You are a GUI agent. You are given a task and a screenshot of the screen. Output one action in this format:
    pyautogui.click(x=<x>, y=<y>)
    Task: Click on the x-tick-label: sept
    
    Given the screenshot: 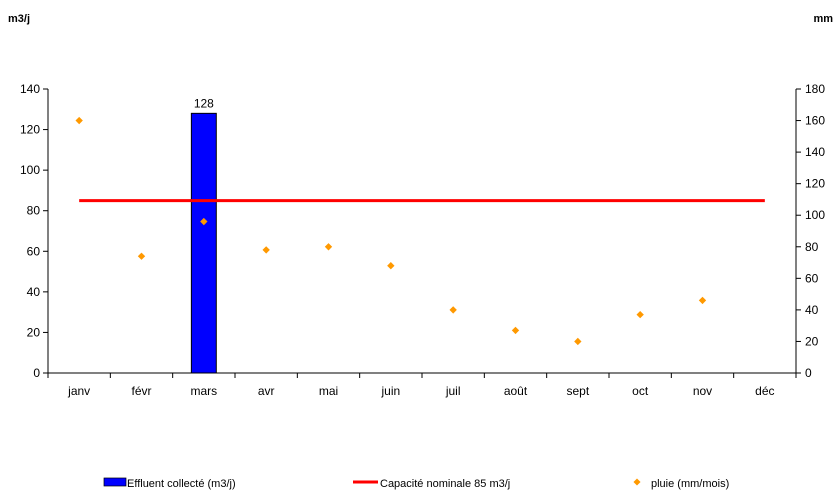 What is the action you would take?
    pyautogui.click(x=577, y=391)
    